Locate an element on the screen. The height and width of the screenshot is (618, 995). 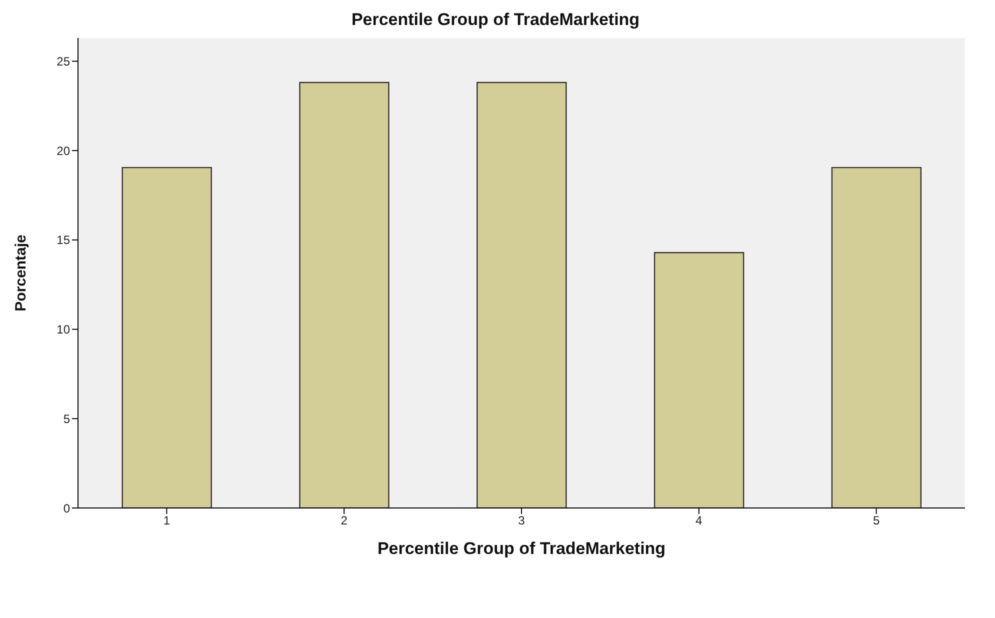
chart-title: Percentile Group of TradeMarketing is located at coordinates (495, 20).